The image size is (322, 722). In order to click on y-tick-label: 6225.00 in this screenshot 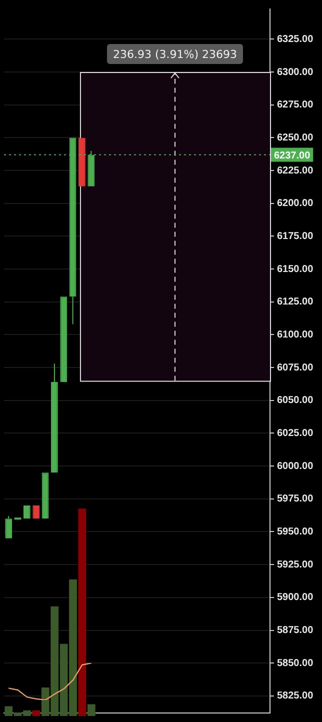, I will do `click(295, 170)`.